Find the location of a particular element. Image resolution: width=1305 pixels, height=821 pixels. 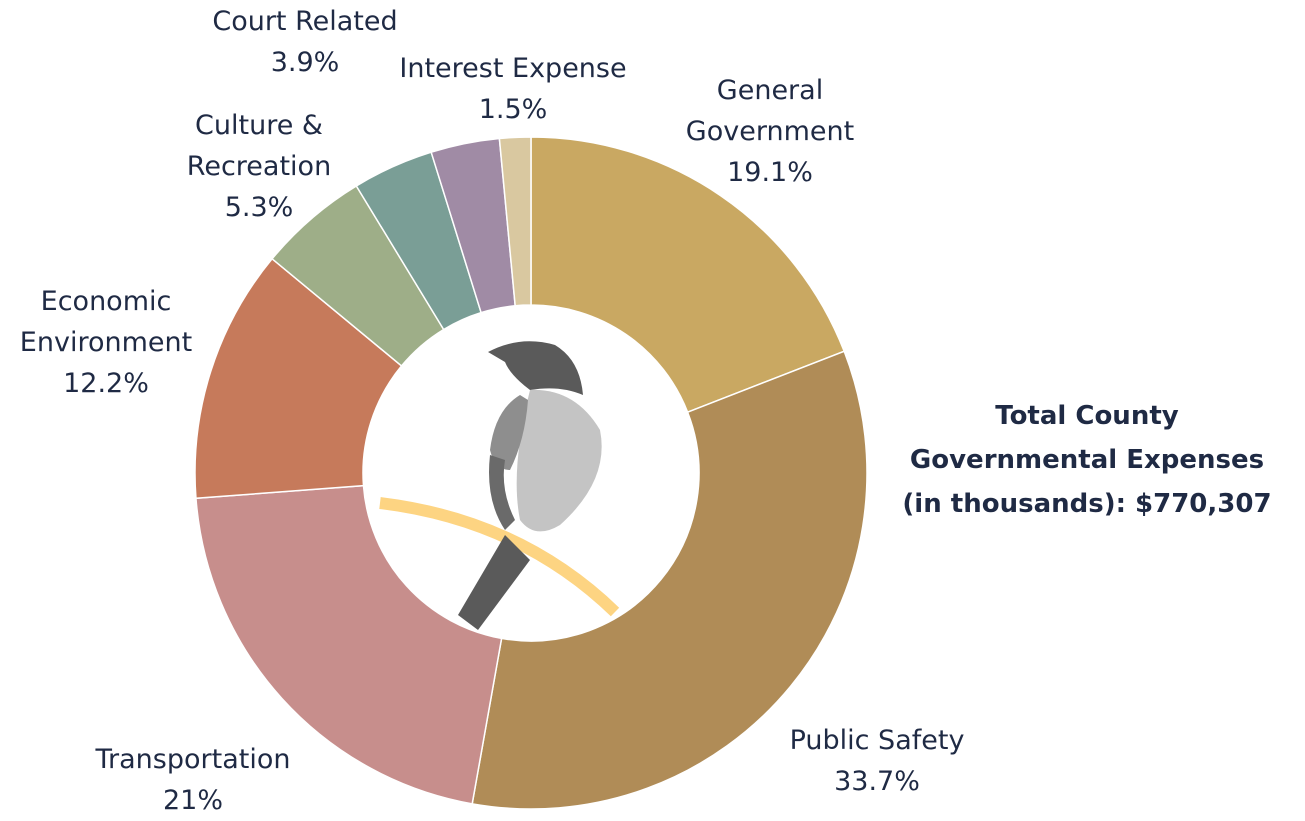

bird-wing-stripes is located at coordinates (502, 492).